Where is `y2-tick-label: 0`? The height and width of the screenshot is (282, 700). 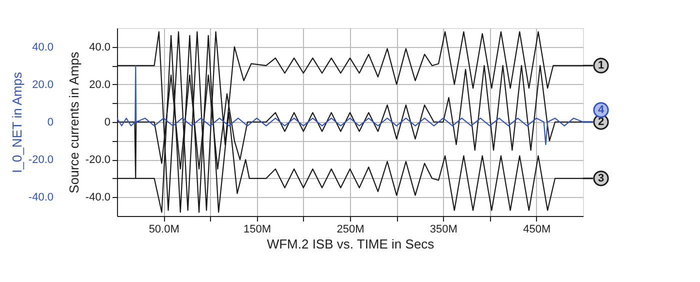
y2-tick-label: 0 is located at coordinates (107, 122).